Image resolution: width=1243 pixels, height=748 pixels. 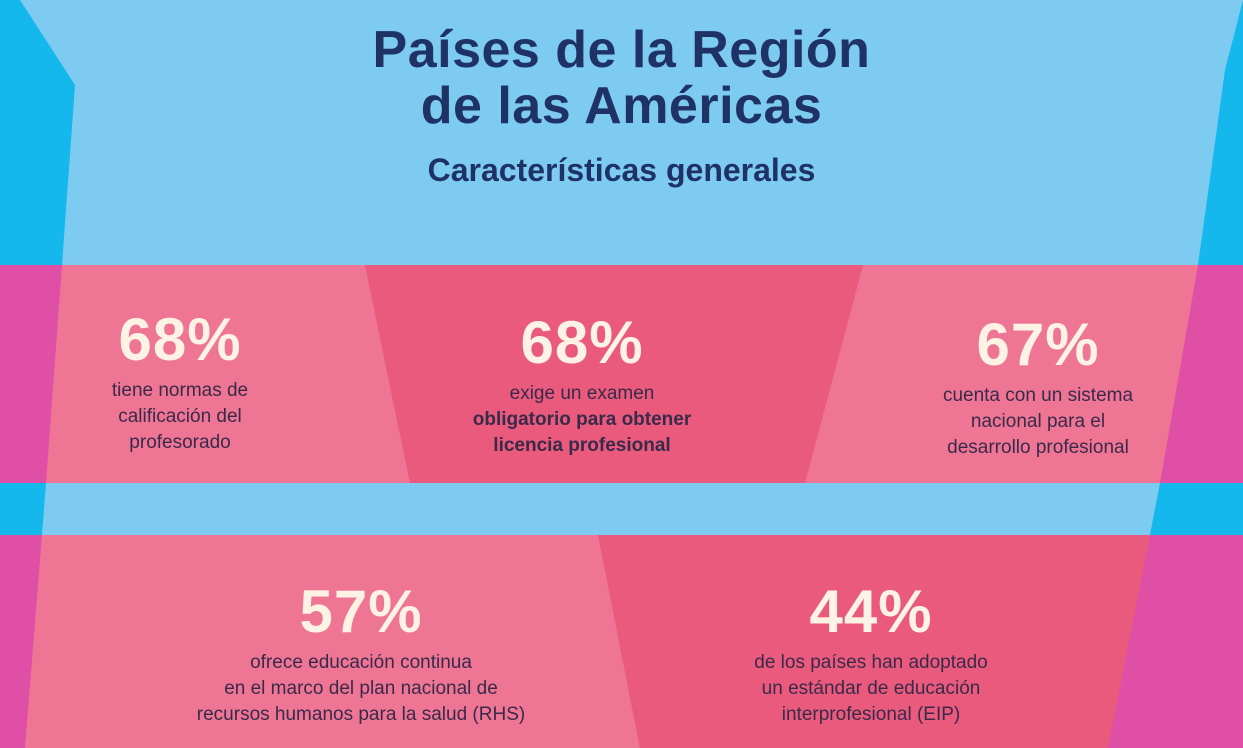 I want to click on stat-line: de los países han adoptado, so click(x=871, y=662).